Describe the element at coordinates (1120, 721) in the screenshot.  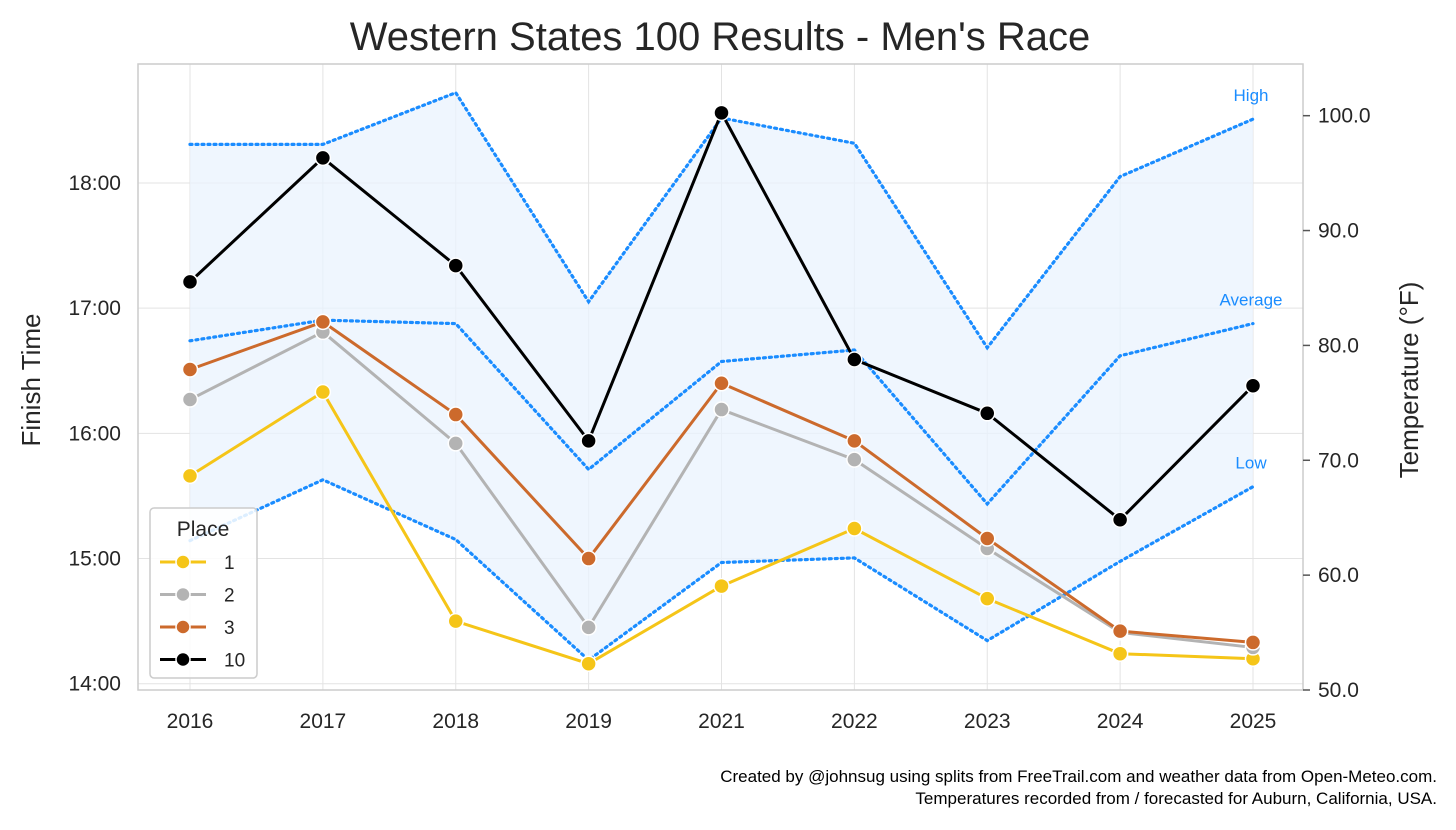
I see `x-tick-label: 2024` at that location.